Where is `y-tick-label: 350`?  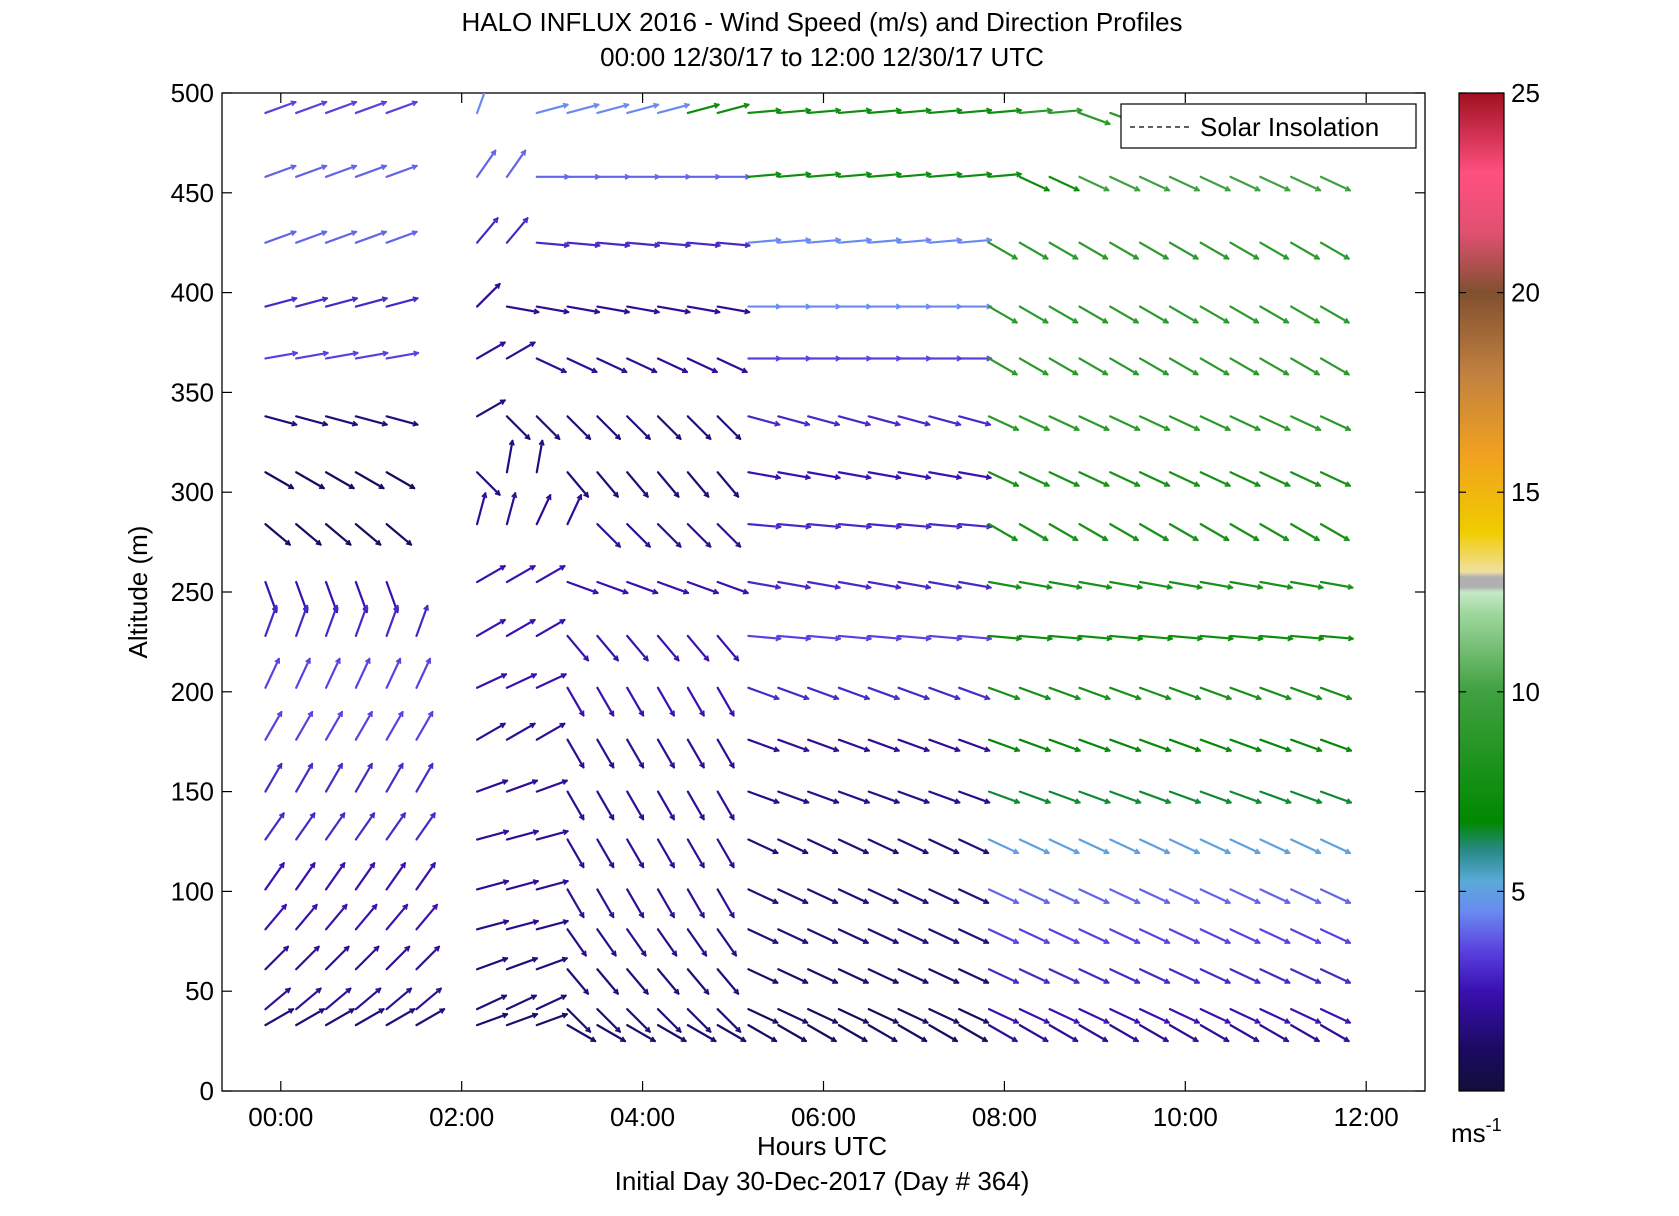
y-tick-label: 350 is located at coordinates (192, 392).